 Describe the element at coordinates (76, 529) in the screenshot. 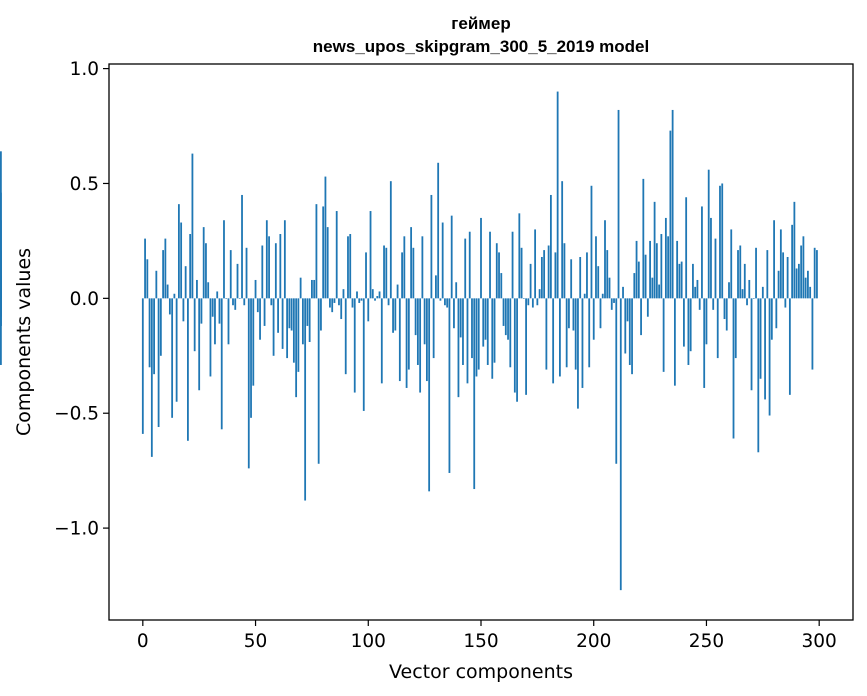

I see `y-tick-label-4: −1.0` at that location.